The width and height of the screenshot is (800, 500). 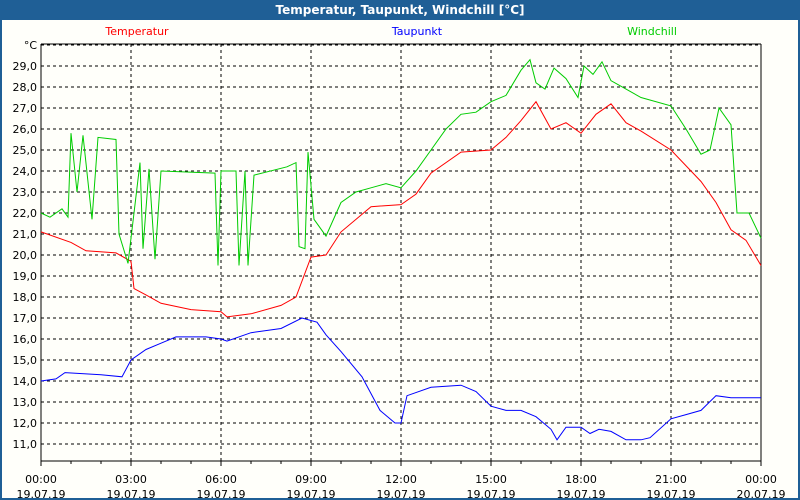 I want to click on x-tick-time: 03:00, so click(x=131, y=479).